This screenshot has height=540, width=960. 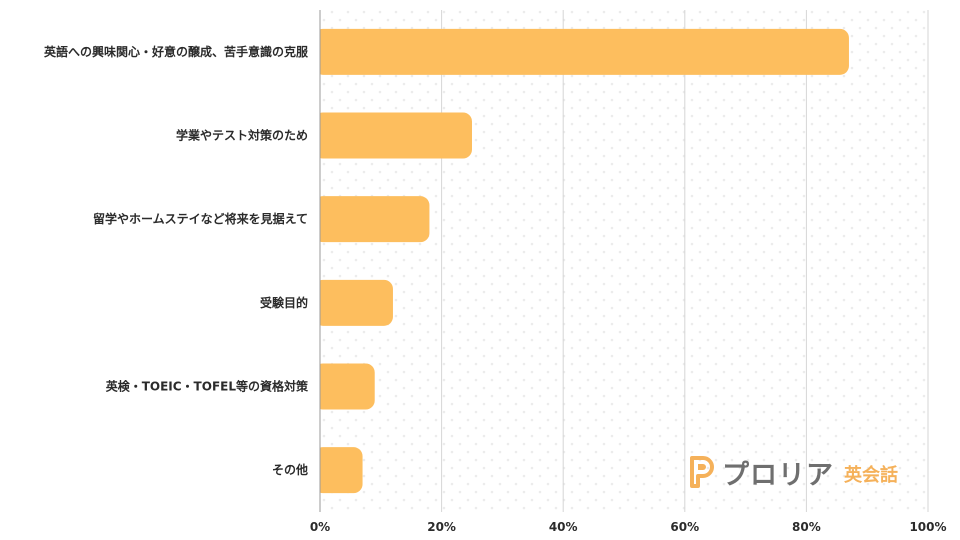 What do you see at coordinates (290, 469) in the screenshot?
I see `category-label: その他` at bounding box center [290, 469].